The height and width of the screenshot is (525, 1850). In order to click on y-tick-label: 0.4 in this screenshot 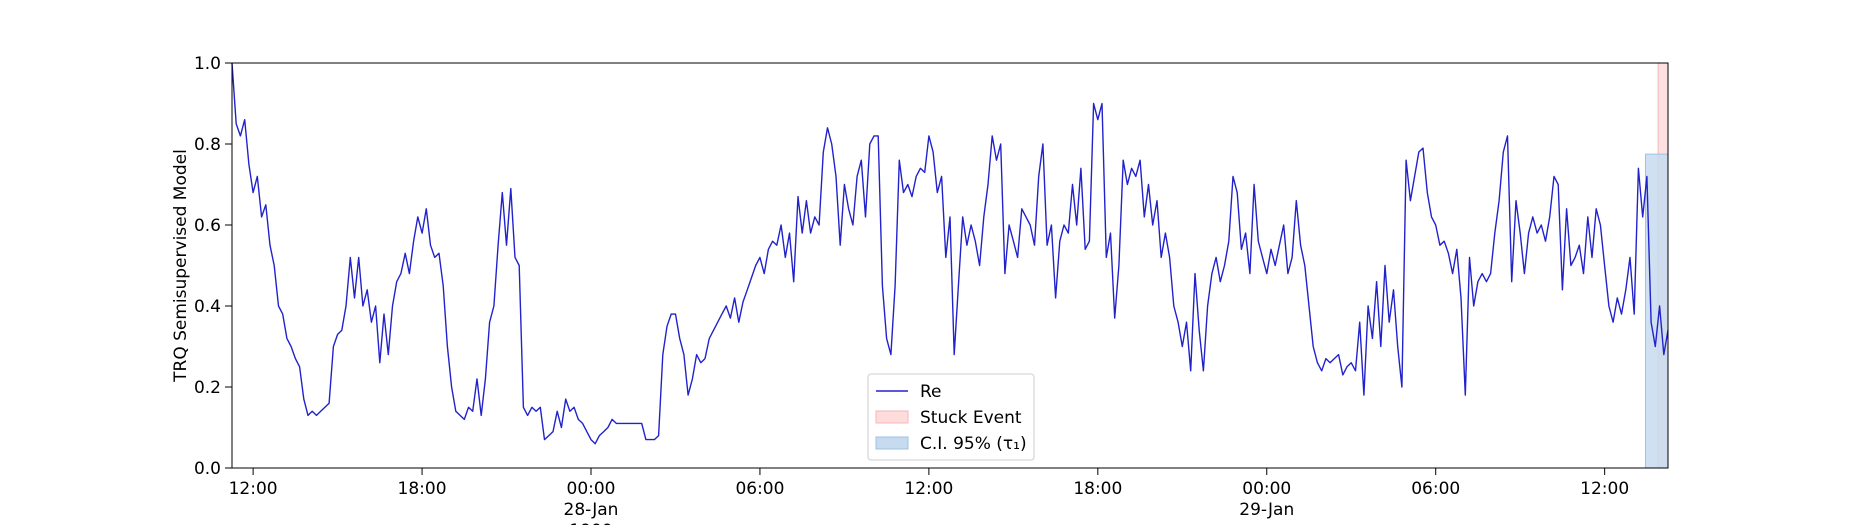, I will do `click(207, 307)`.